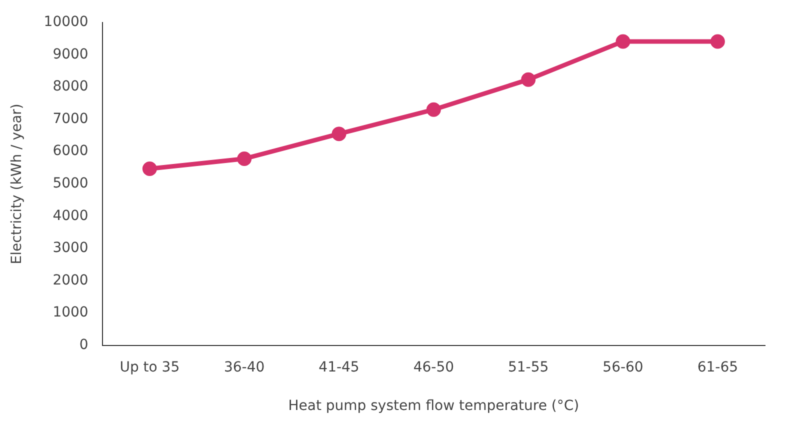 The width and height of the screenshot is (785, 424). Describe the element at coordinates (70, 54) in the screenshot. I see `y-tick-label: 9000` at that location.